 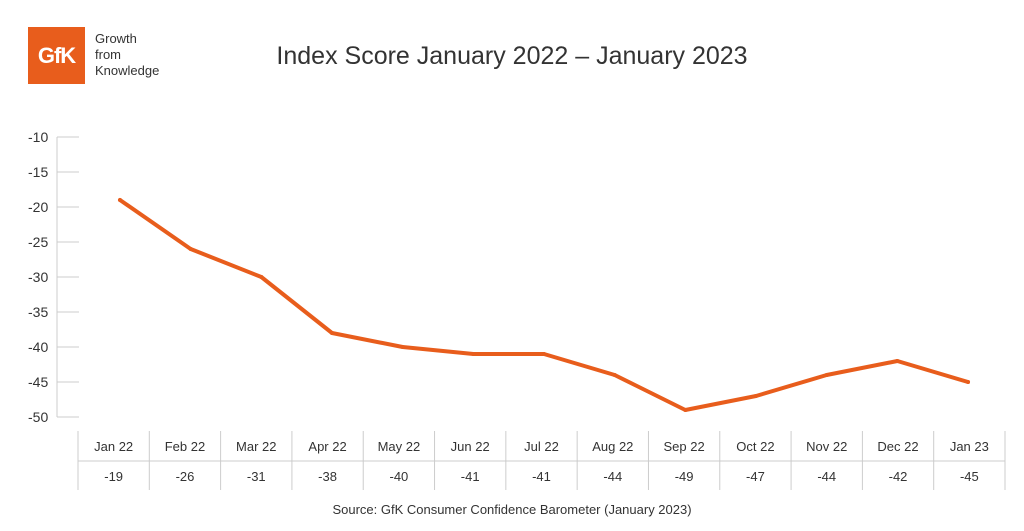 What do you see at coordinates (541, 446) in the screenshot?
I see `x-category-label: Jul 22` at bounding box center [541, 446].